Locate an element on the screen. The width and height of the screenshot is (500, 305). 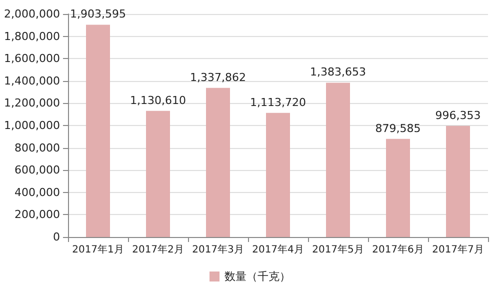
data-label: 879,585 is located at coordinates (398, 128).